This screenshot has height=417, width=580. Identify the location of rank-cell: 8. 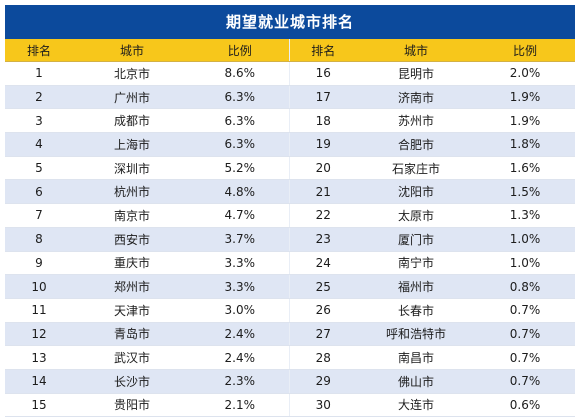
(39, 239).